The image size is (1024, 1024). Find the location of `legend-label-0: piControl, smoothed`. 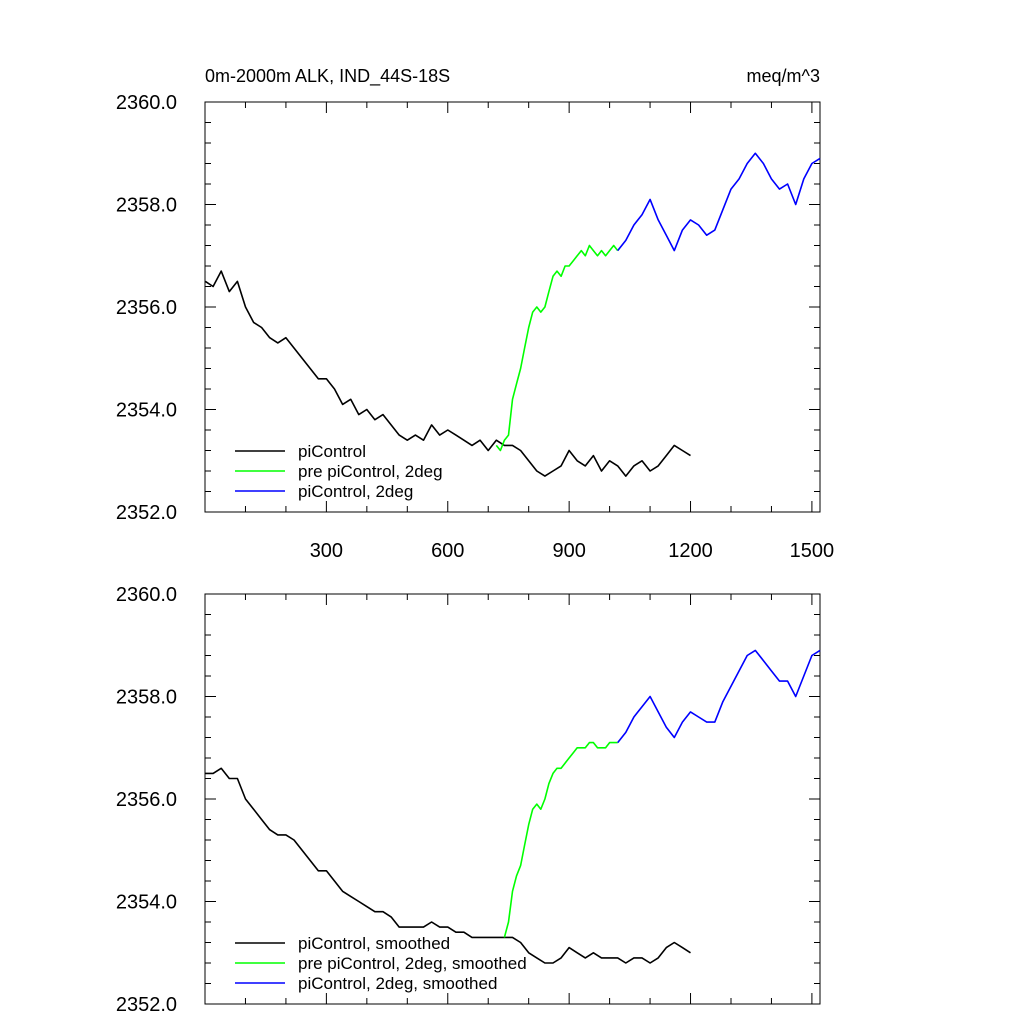

legend-label-0: piControl, smoothed is located at coordinates (374, 943).